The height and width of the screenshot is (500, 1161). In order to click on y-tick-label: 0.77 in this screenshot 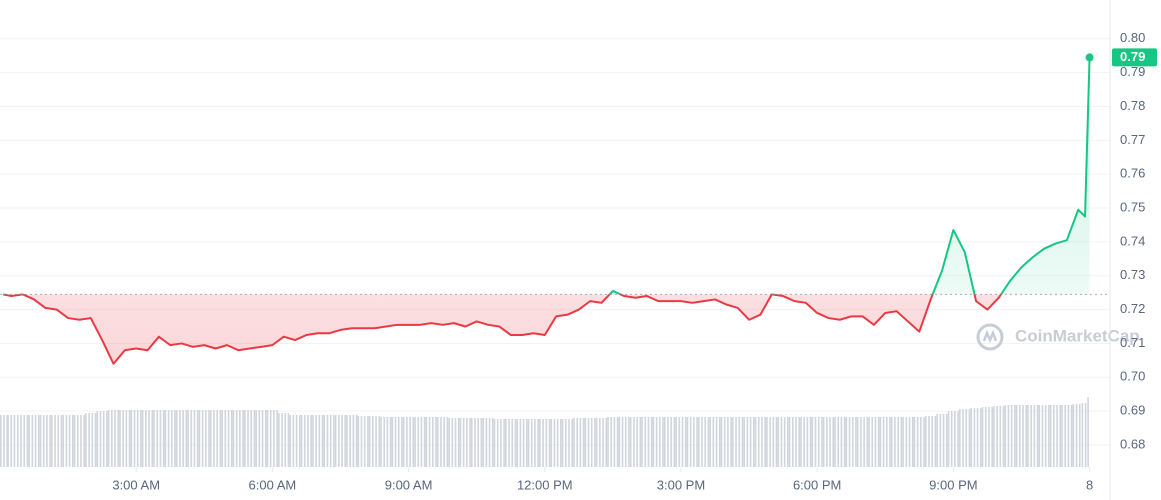, I will do `click(1132, 139)`.